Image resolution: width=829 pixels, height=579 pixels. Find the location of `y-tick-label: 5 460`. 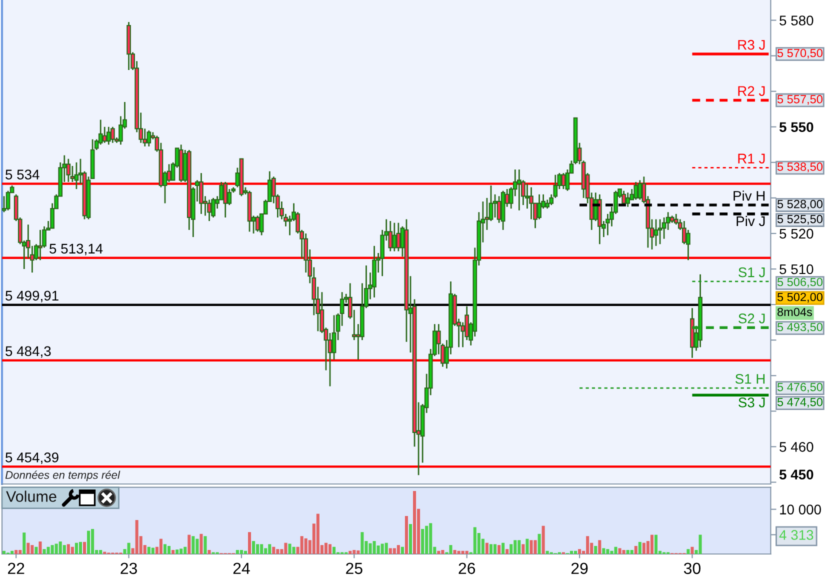

y-tick-label: 5 460 is located at coordinates (797, 447).